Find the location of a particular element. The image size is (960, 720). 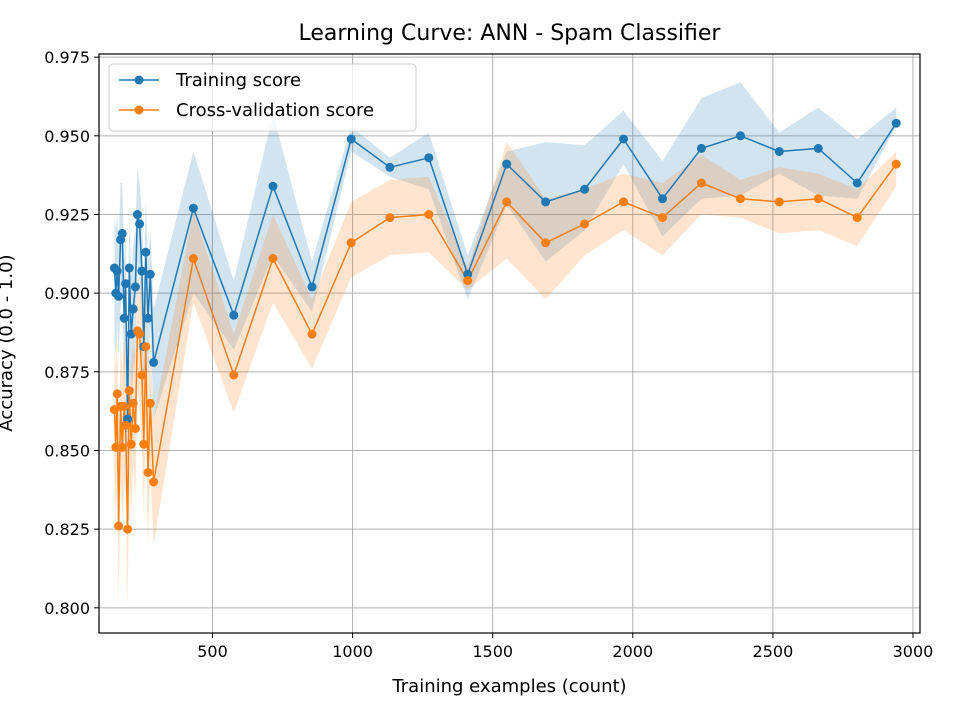

legend-box is located at coordinates (262, 97).